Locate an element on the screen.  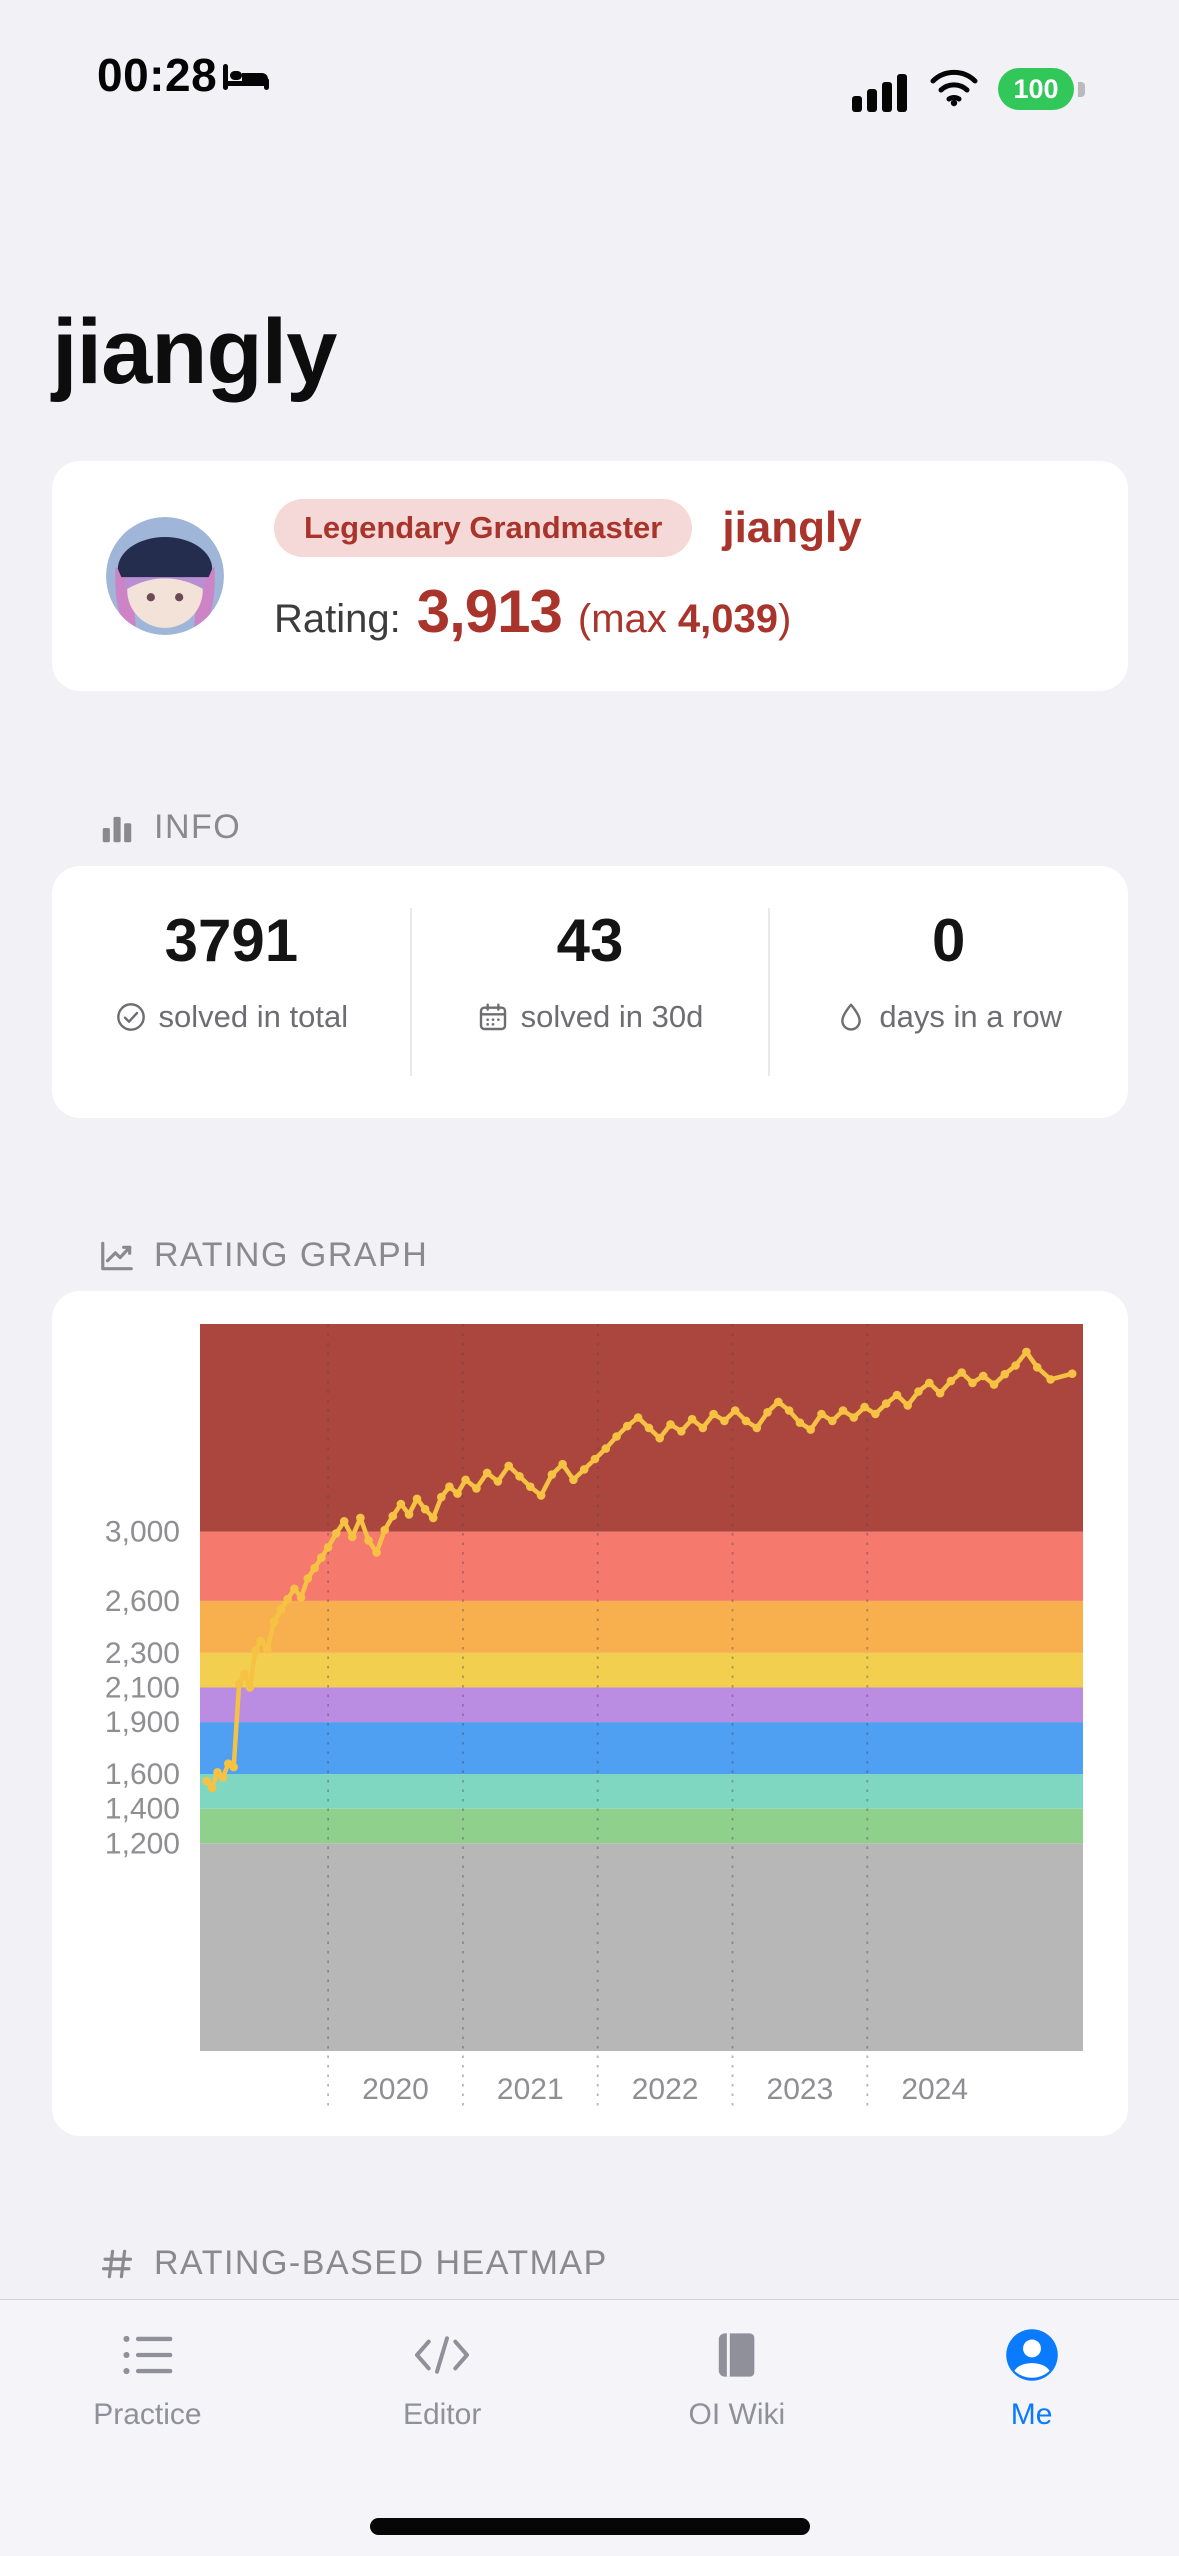
battery-percent: 100 is located at coordinates (1036, 88).